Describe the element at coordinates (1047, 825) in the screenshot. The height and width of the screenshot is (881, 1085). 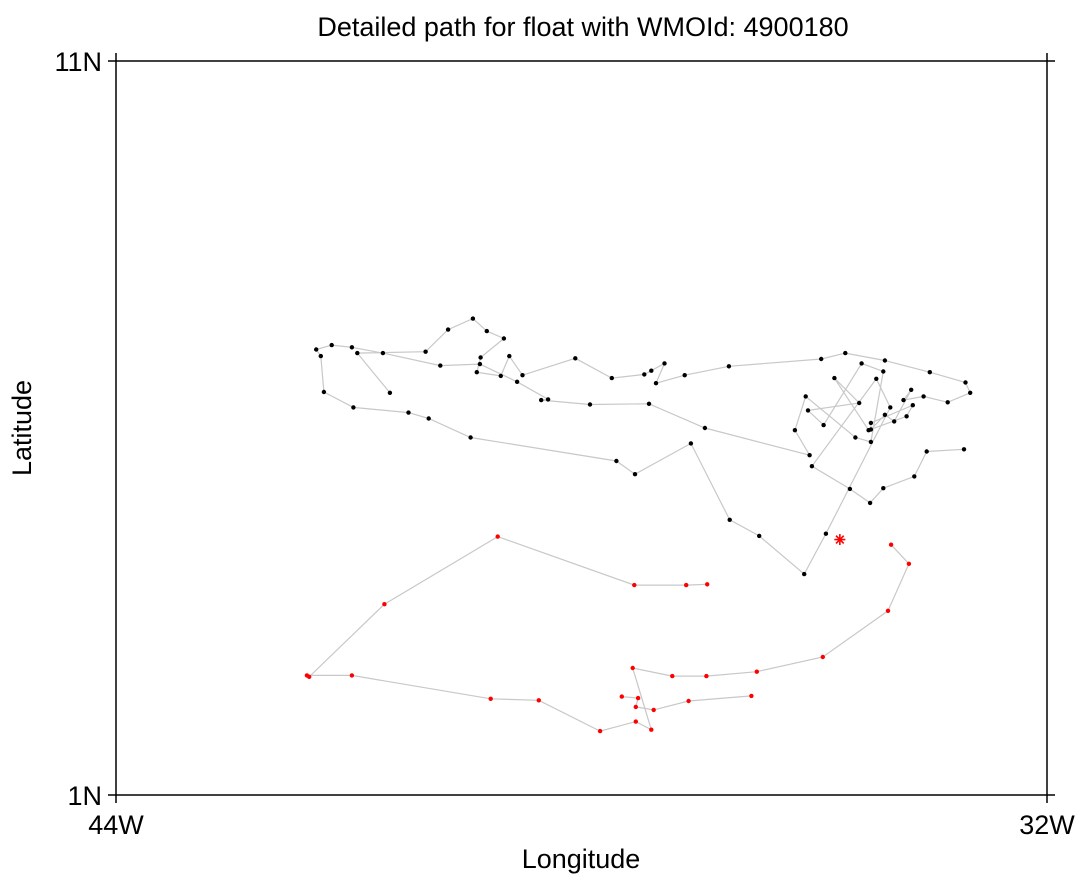
I see `x-tick-label: 32W` at that location.